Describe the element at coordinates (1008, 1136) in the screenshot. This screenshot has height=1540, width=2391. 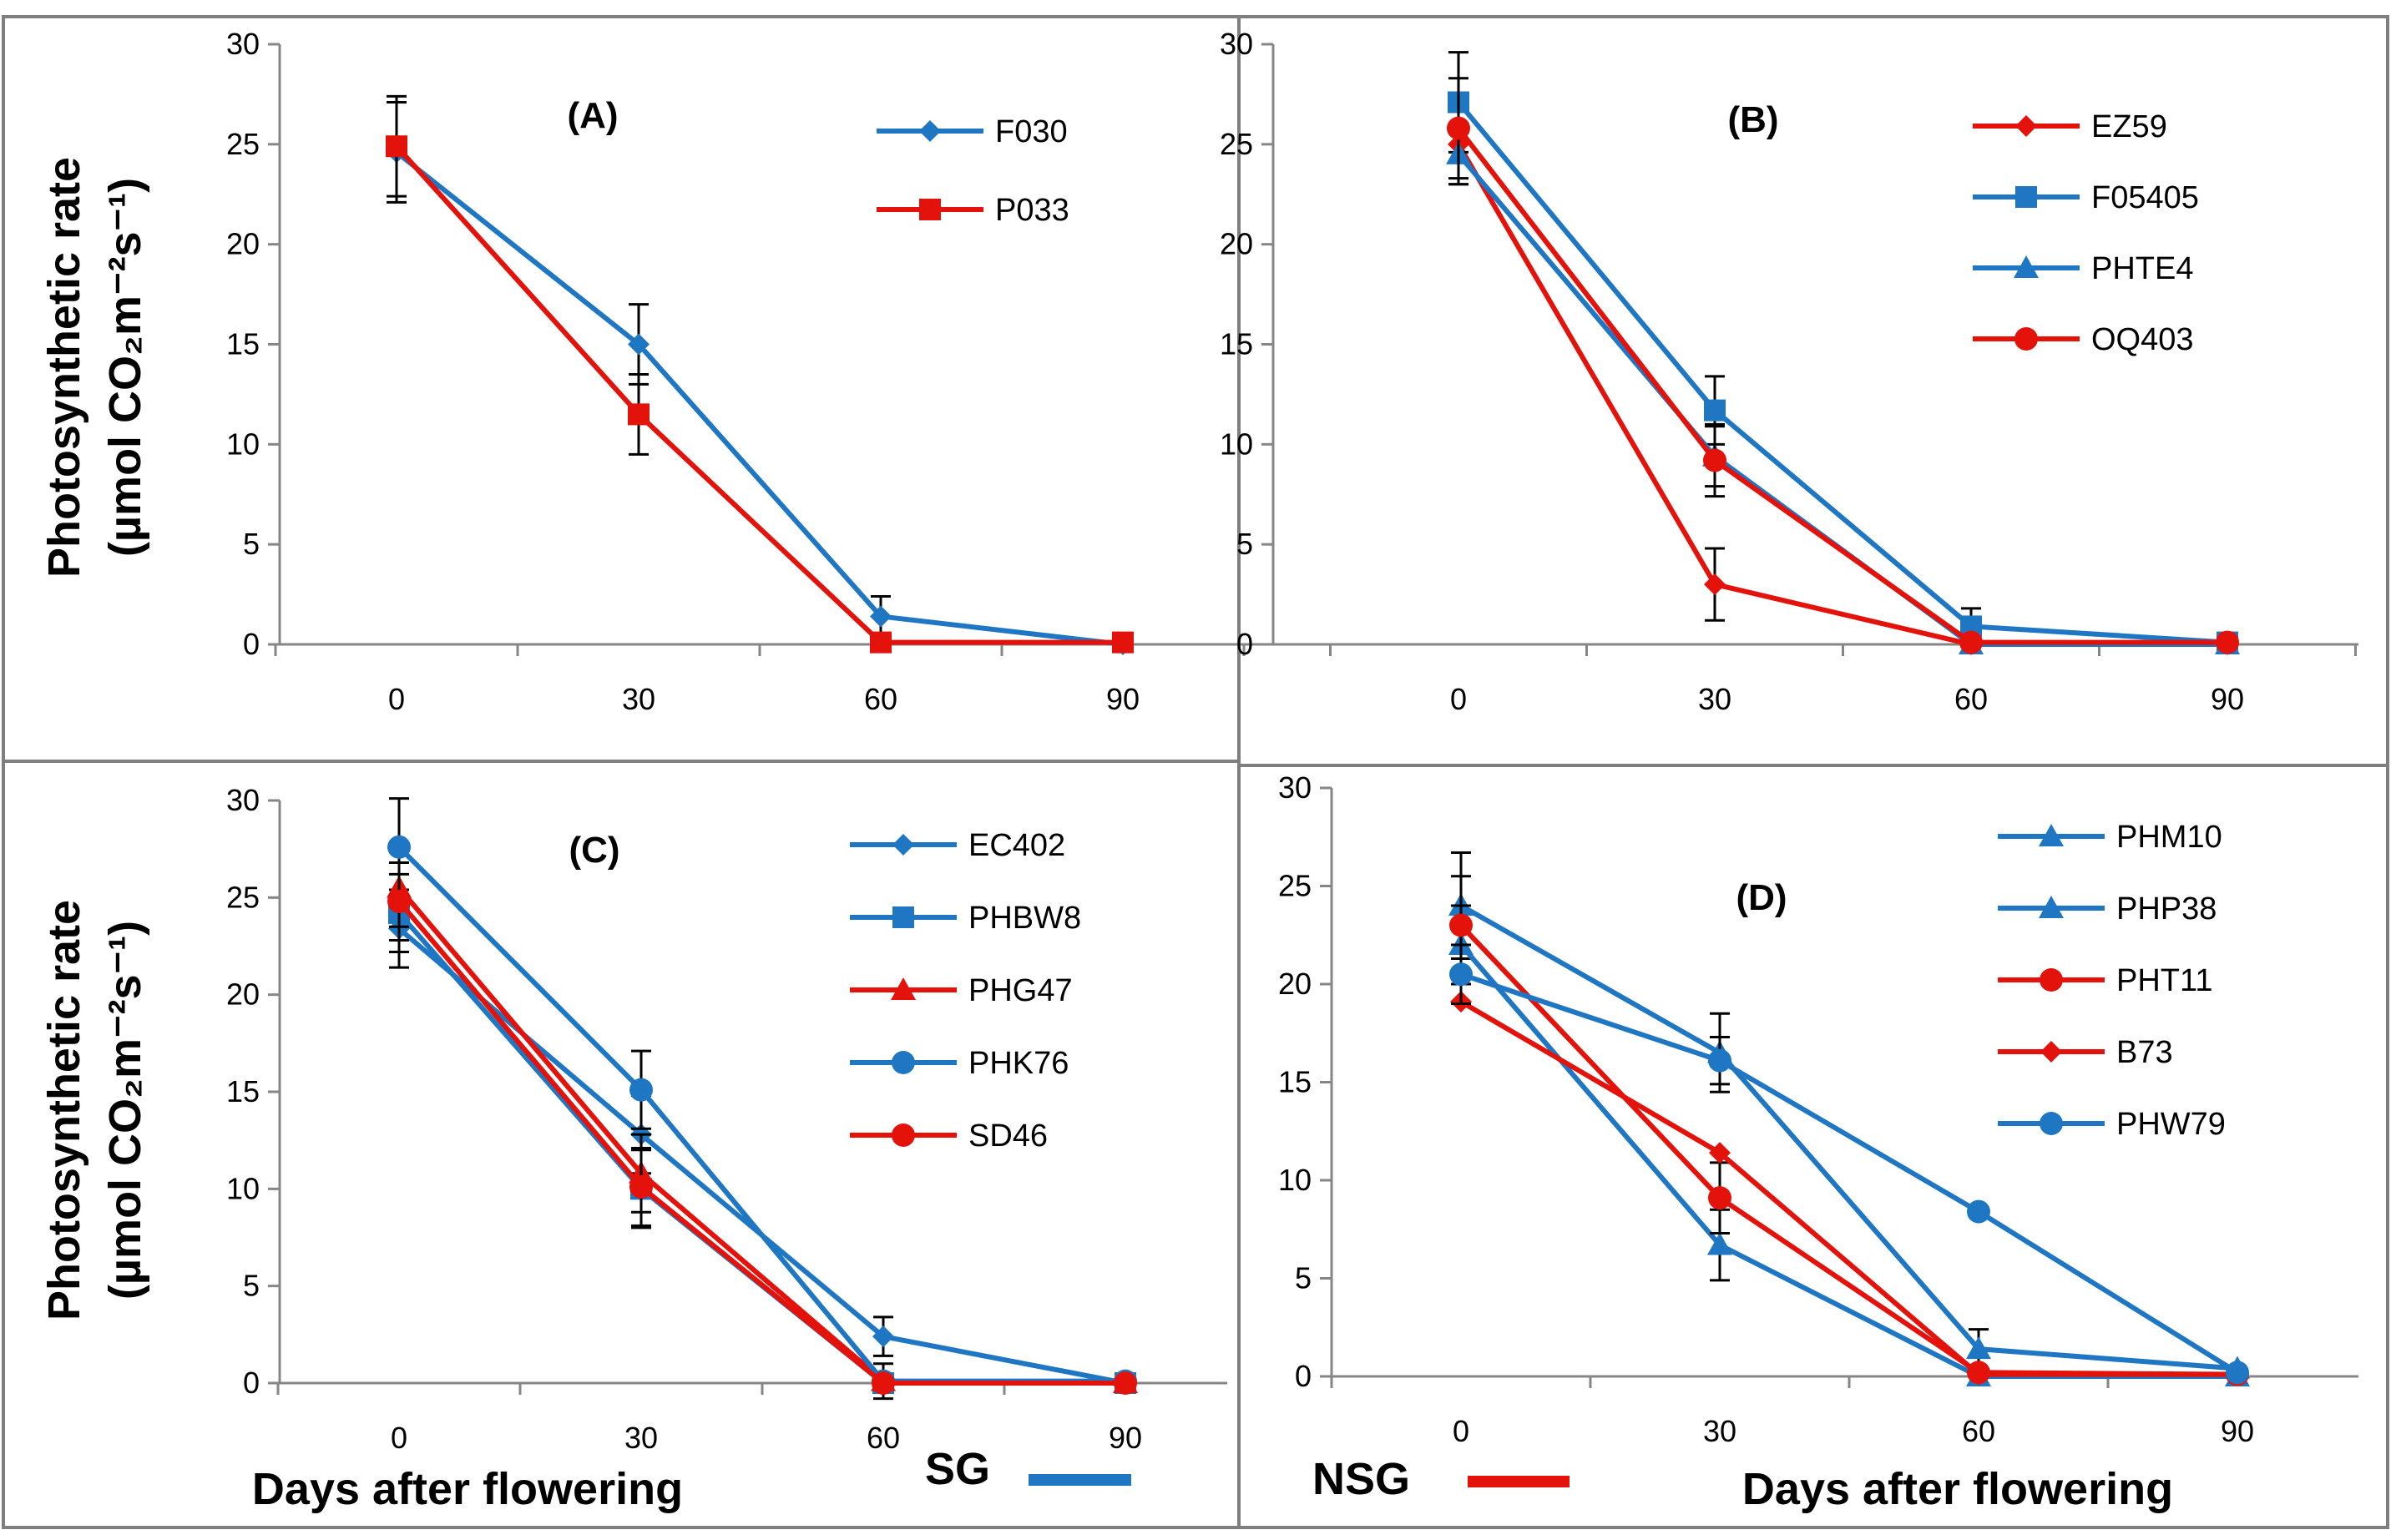
I see `legend-label: SD46` at that location.